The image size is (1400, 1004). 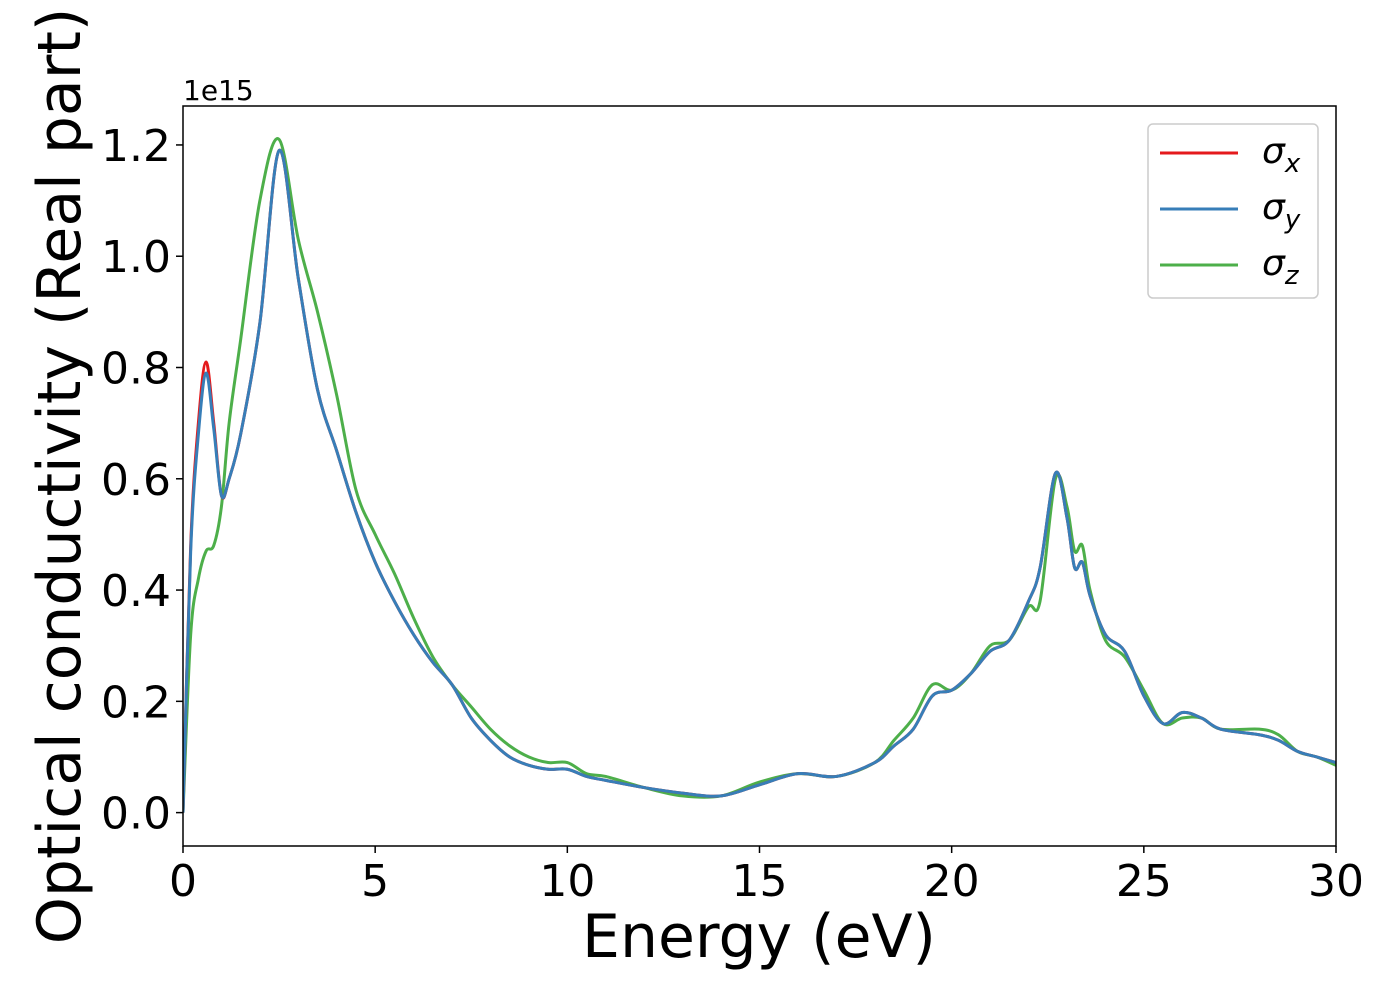 I want to click on x-tick-label: 20, so click(x=952, y=881).